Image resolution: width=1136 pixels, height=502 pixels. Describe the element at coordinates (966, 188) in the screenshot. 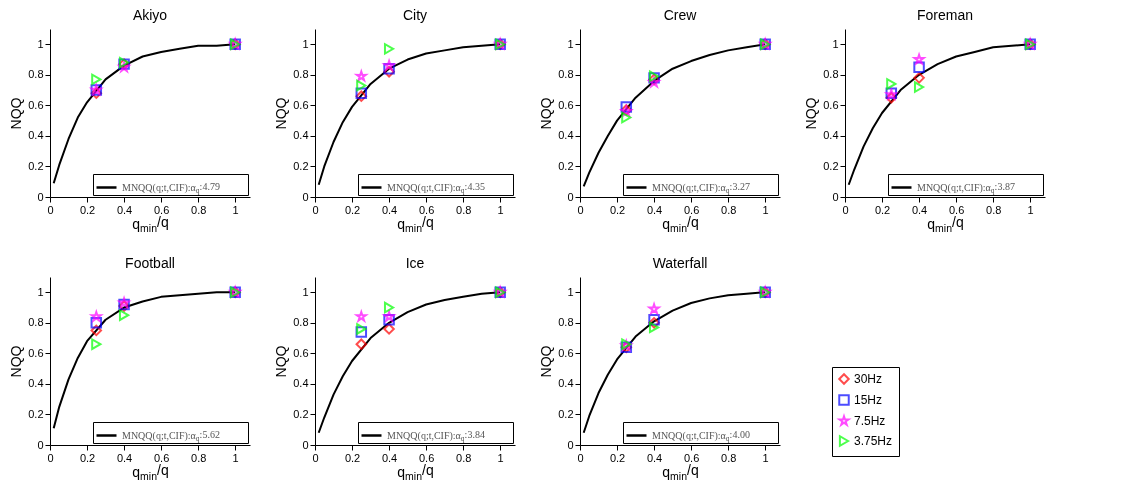

I see `legend-label: MNQQ(q;t,CIF):α$_{q}$:3.87` at that location.